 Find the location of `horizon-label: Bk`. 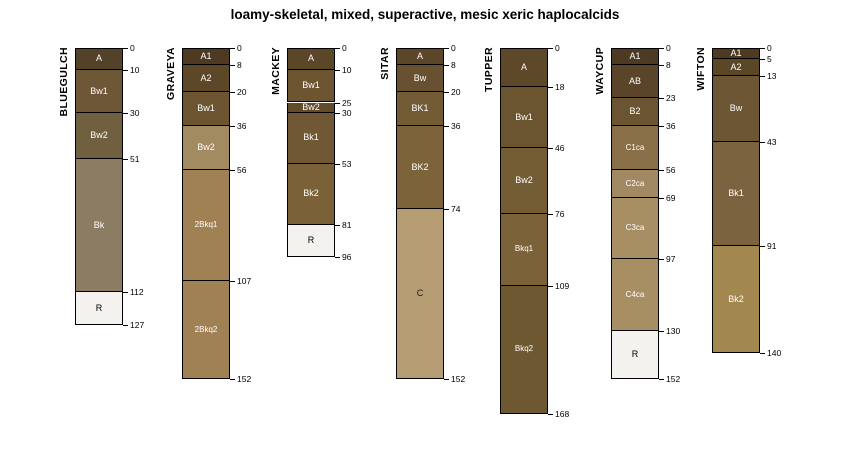

horizon-label: Bk is located at coordinates (99, 224).